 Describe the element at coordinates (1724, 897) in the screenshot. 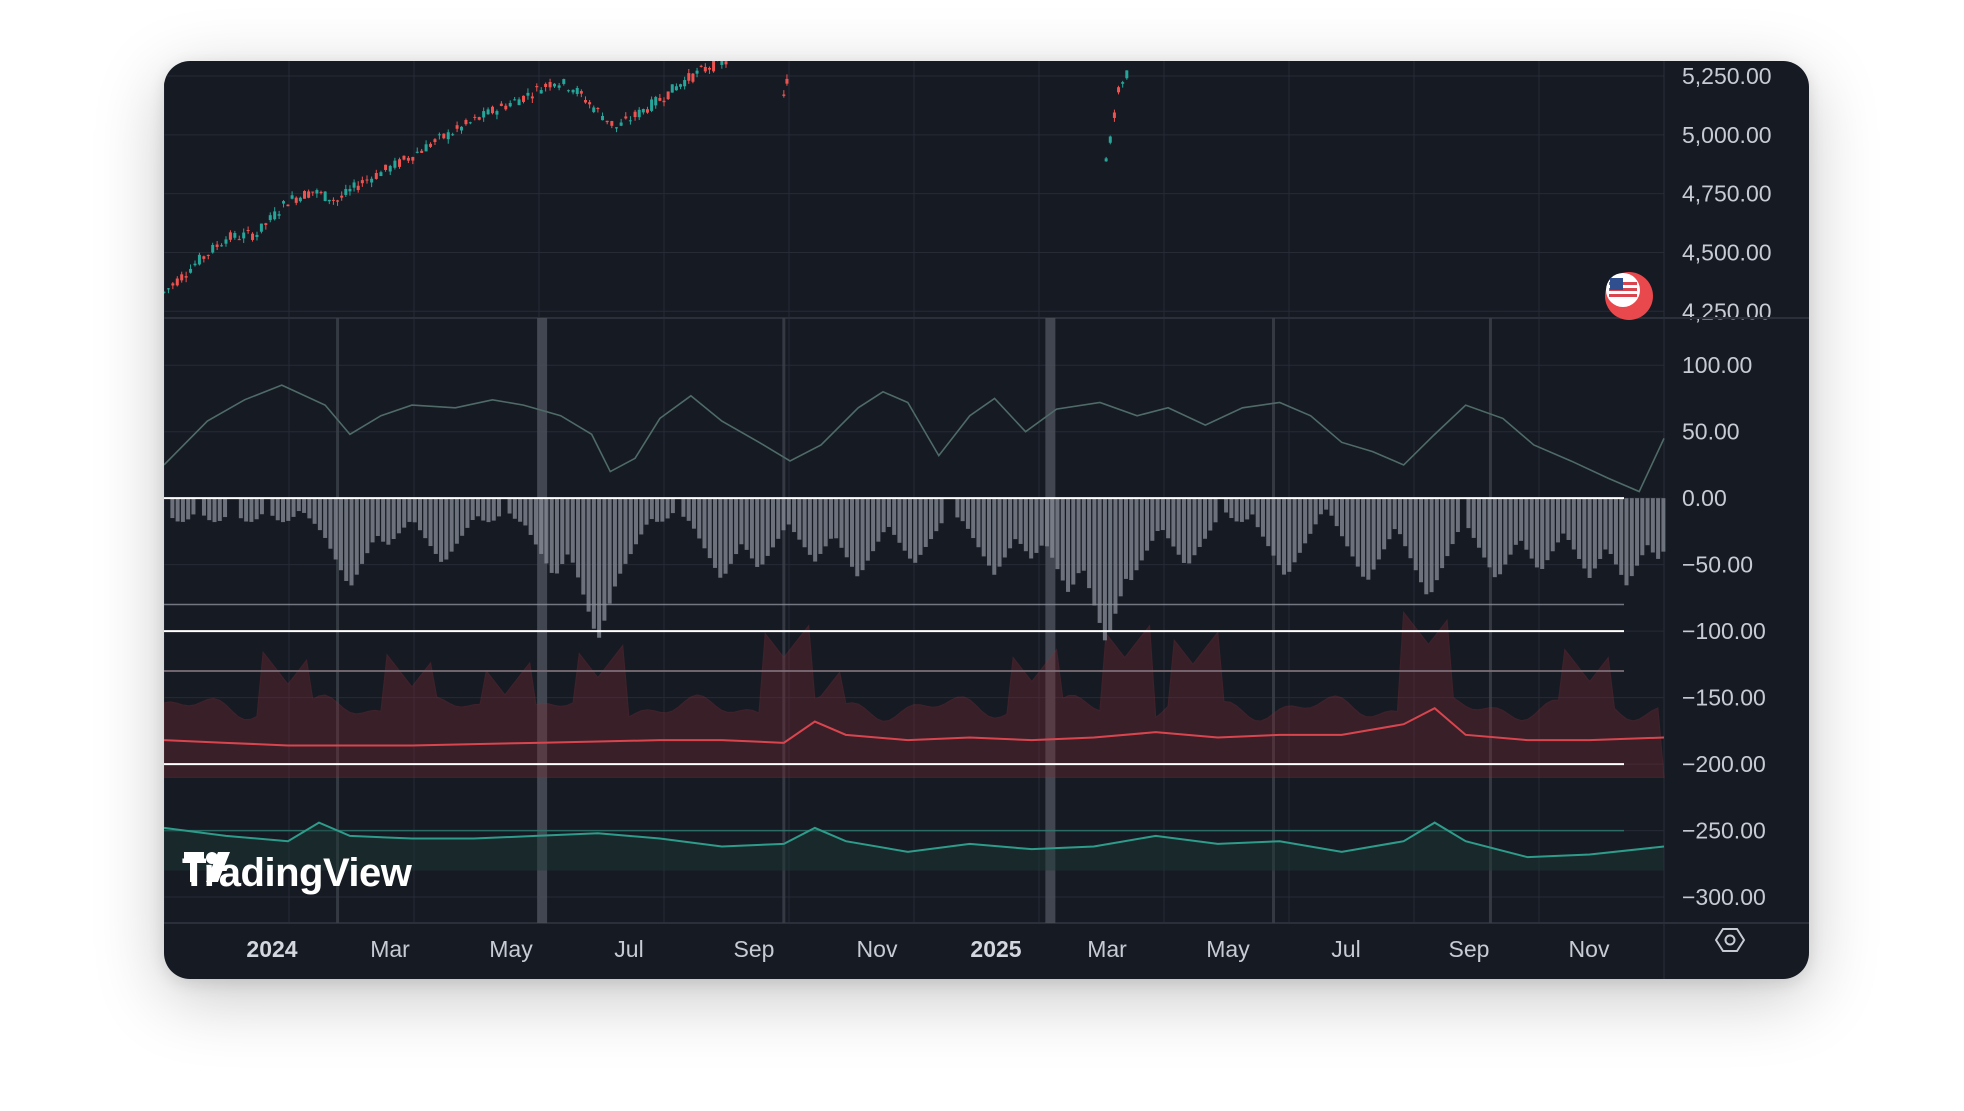

I see `oscillator-tick-label: −300.00` at that location.